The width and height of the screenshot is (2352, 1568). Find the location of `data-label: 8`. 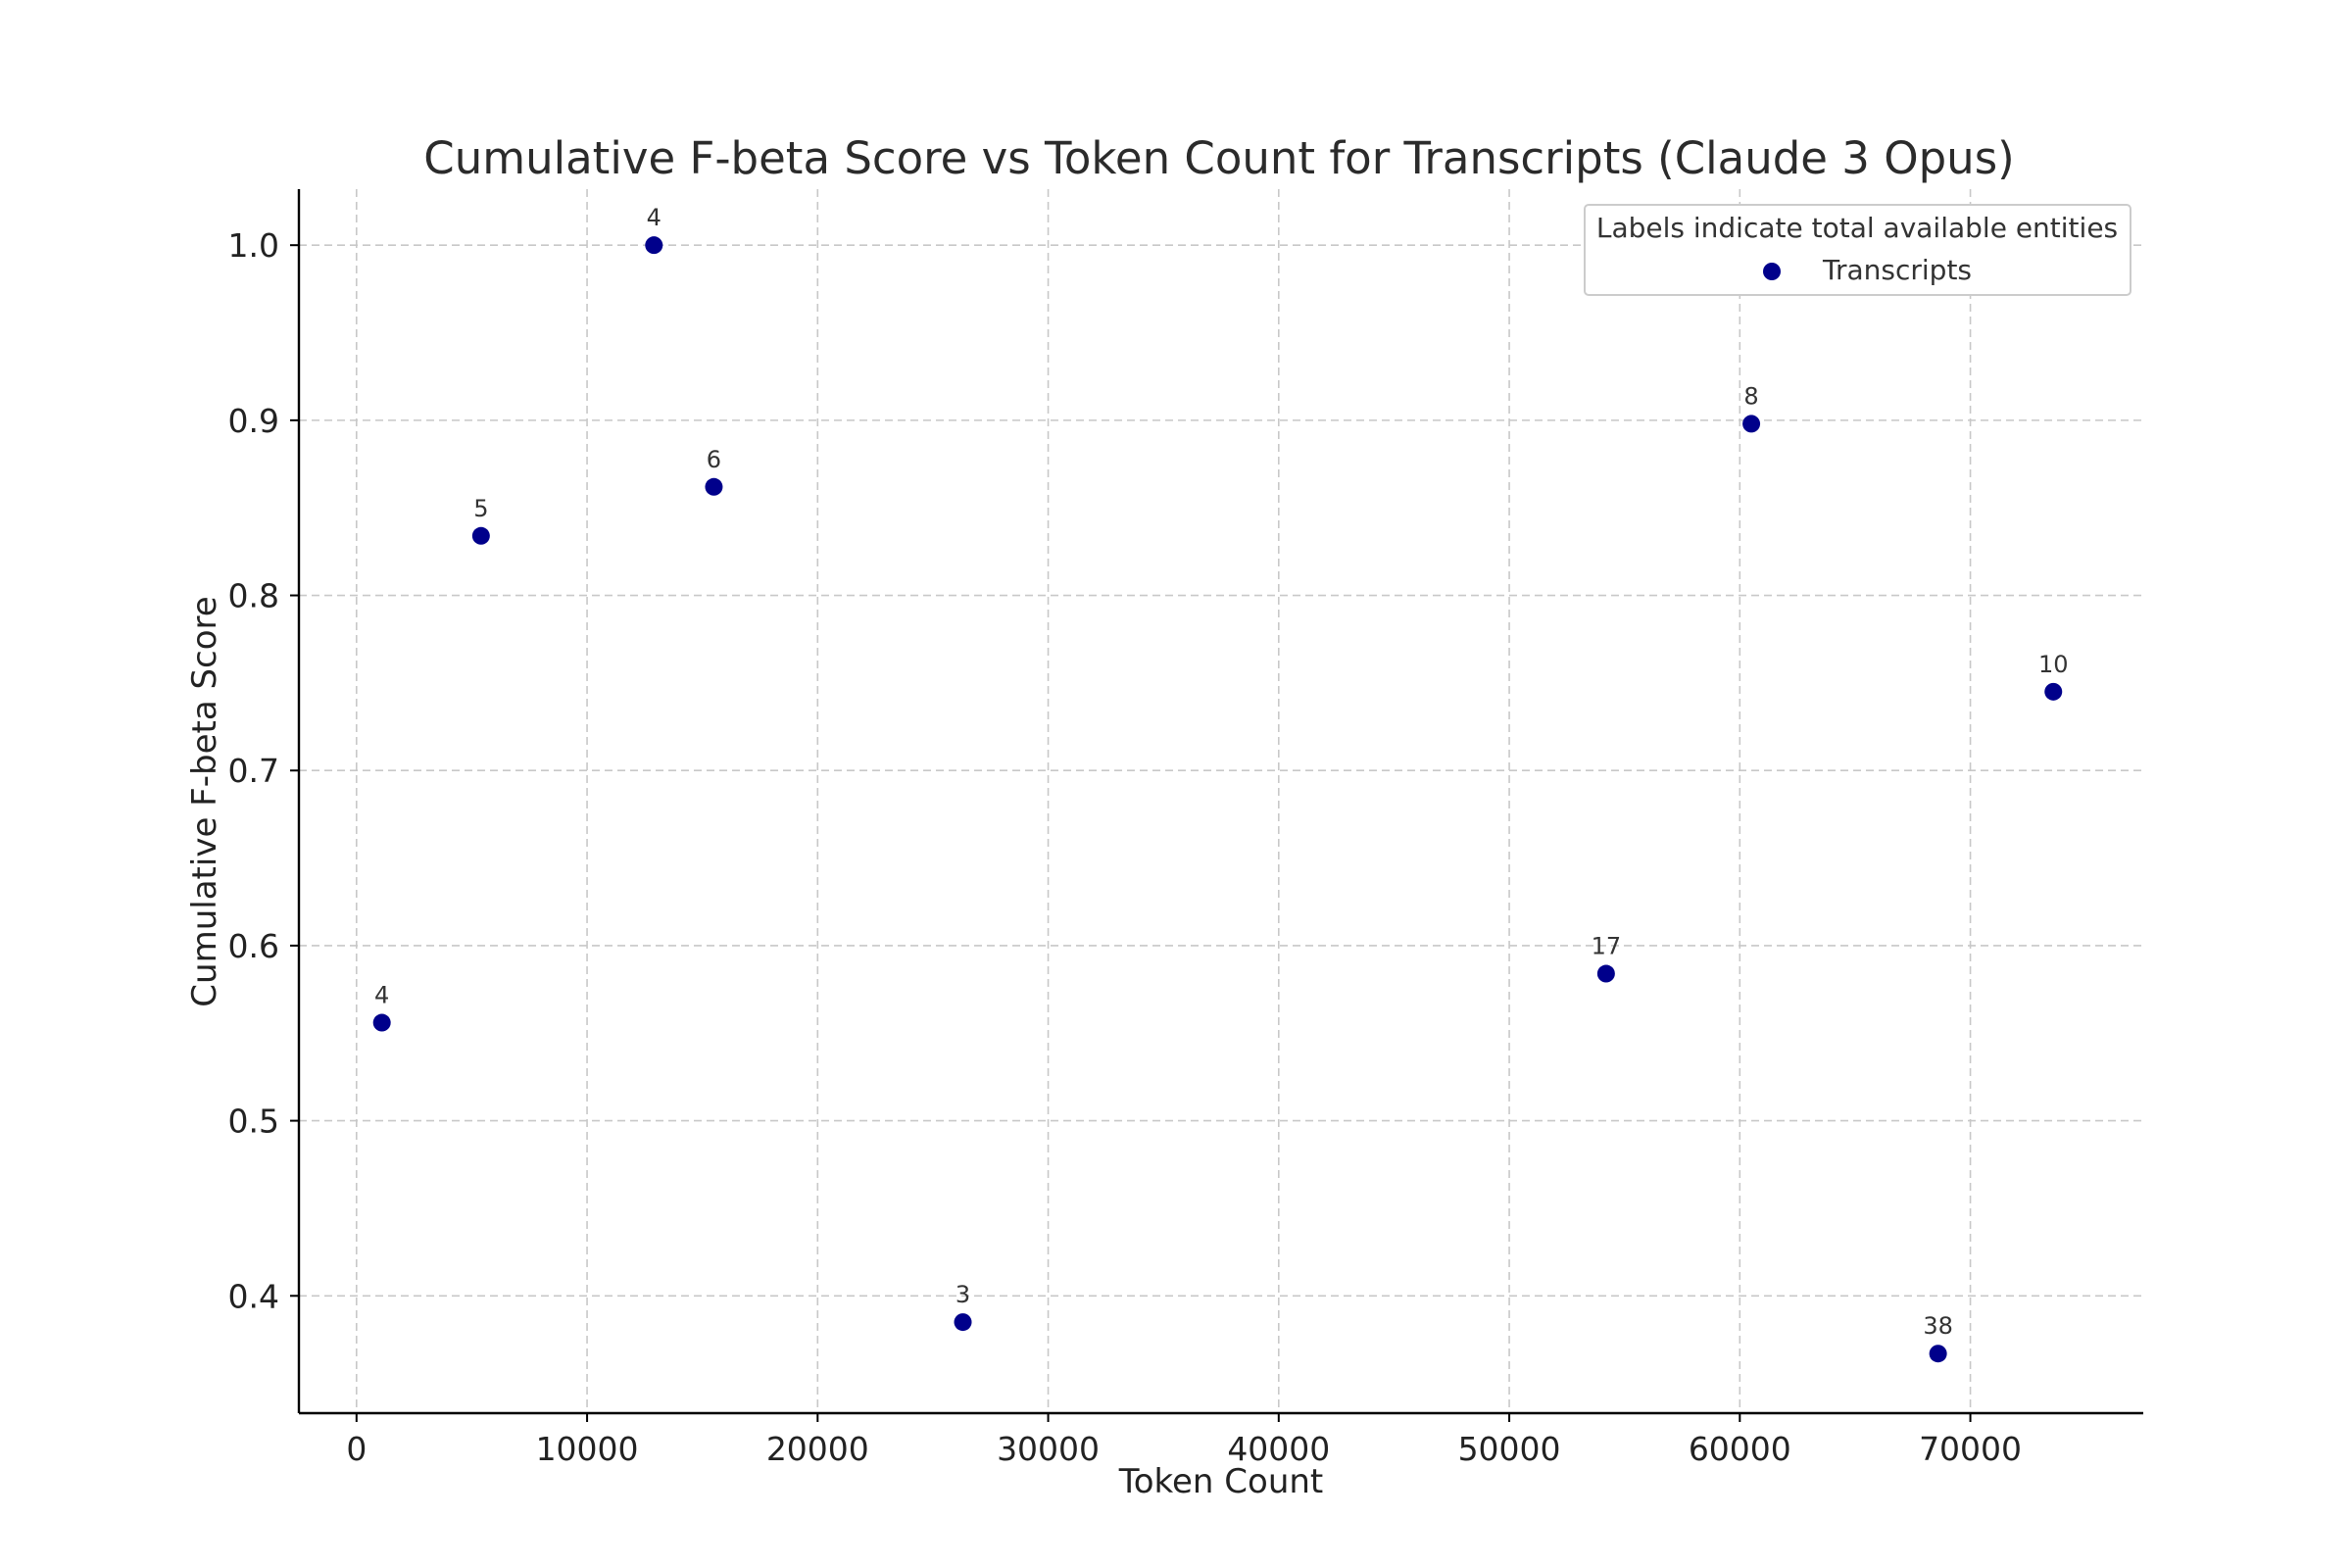

data-label: 8 is located at coordinates (1750, 396).